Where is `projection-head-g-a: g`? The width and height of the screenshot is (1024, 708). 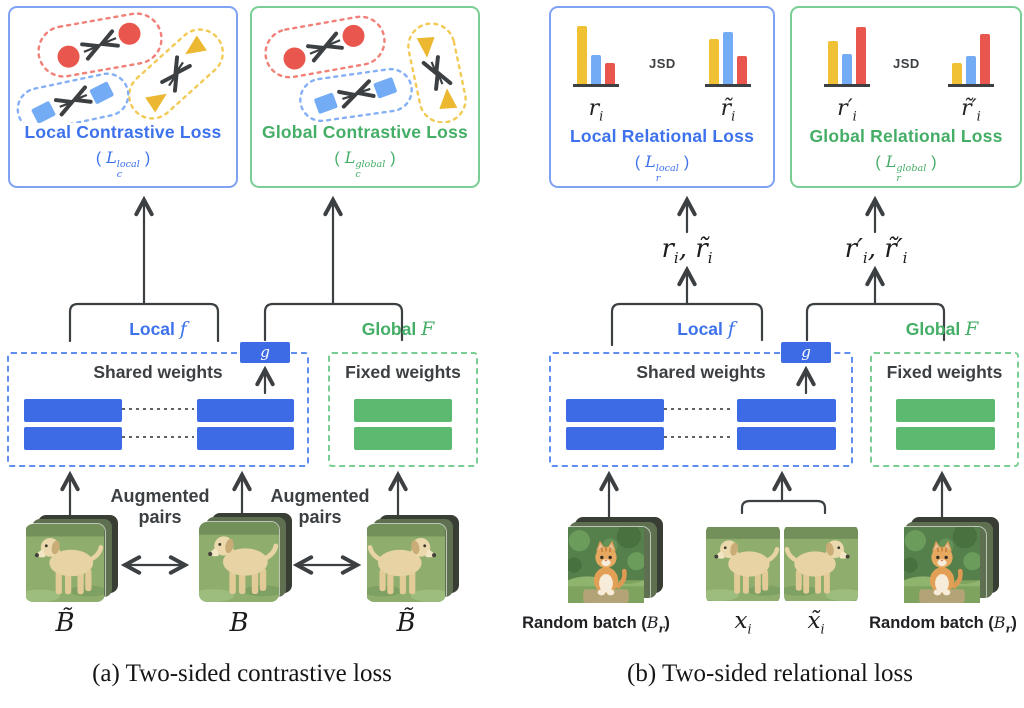
projection-head-g-a: g is located at coordinates (265, 352).